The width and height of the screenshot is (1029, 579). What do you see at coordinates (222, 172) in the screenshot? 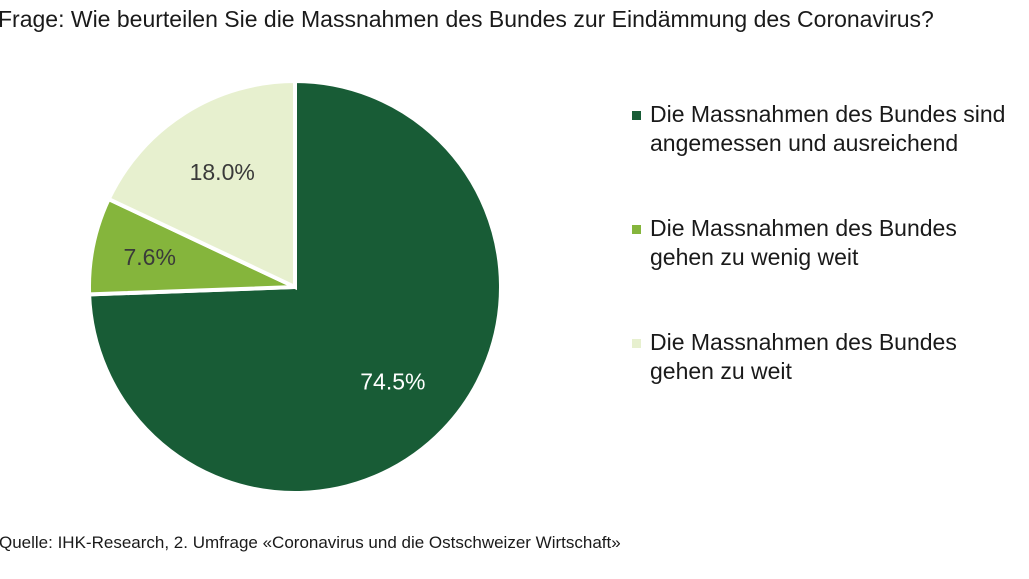
I see `slice-value-label-2: 18.0%` at bounding box center [222, 172].